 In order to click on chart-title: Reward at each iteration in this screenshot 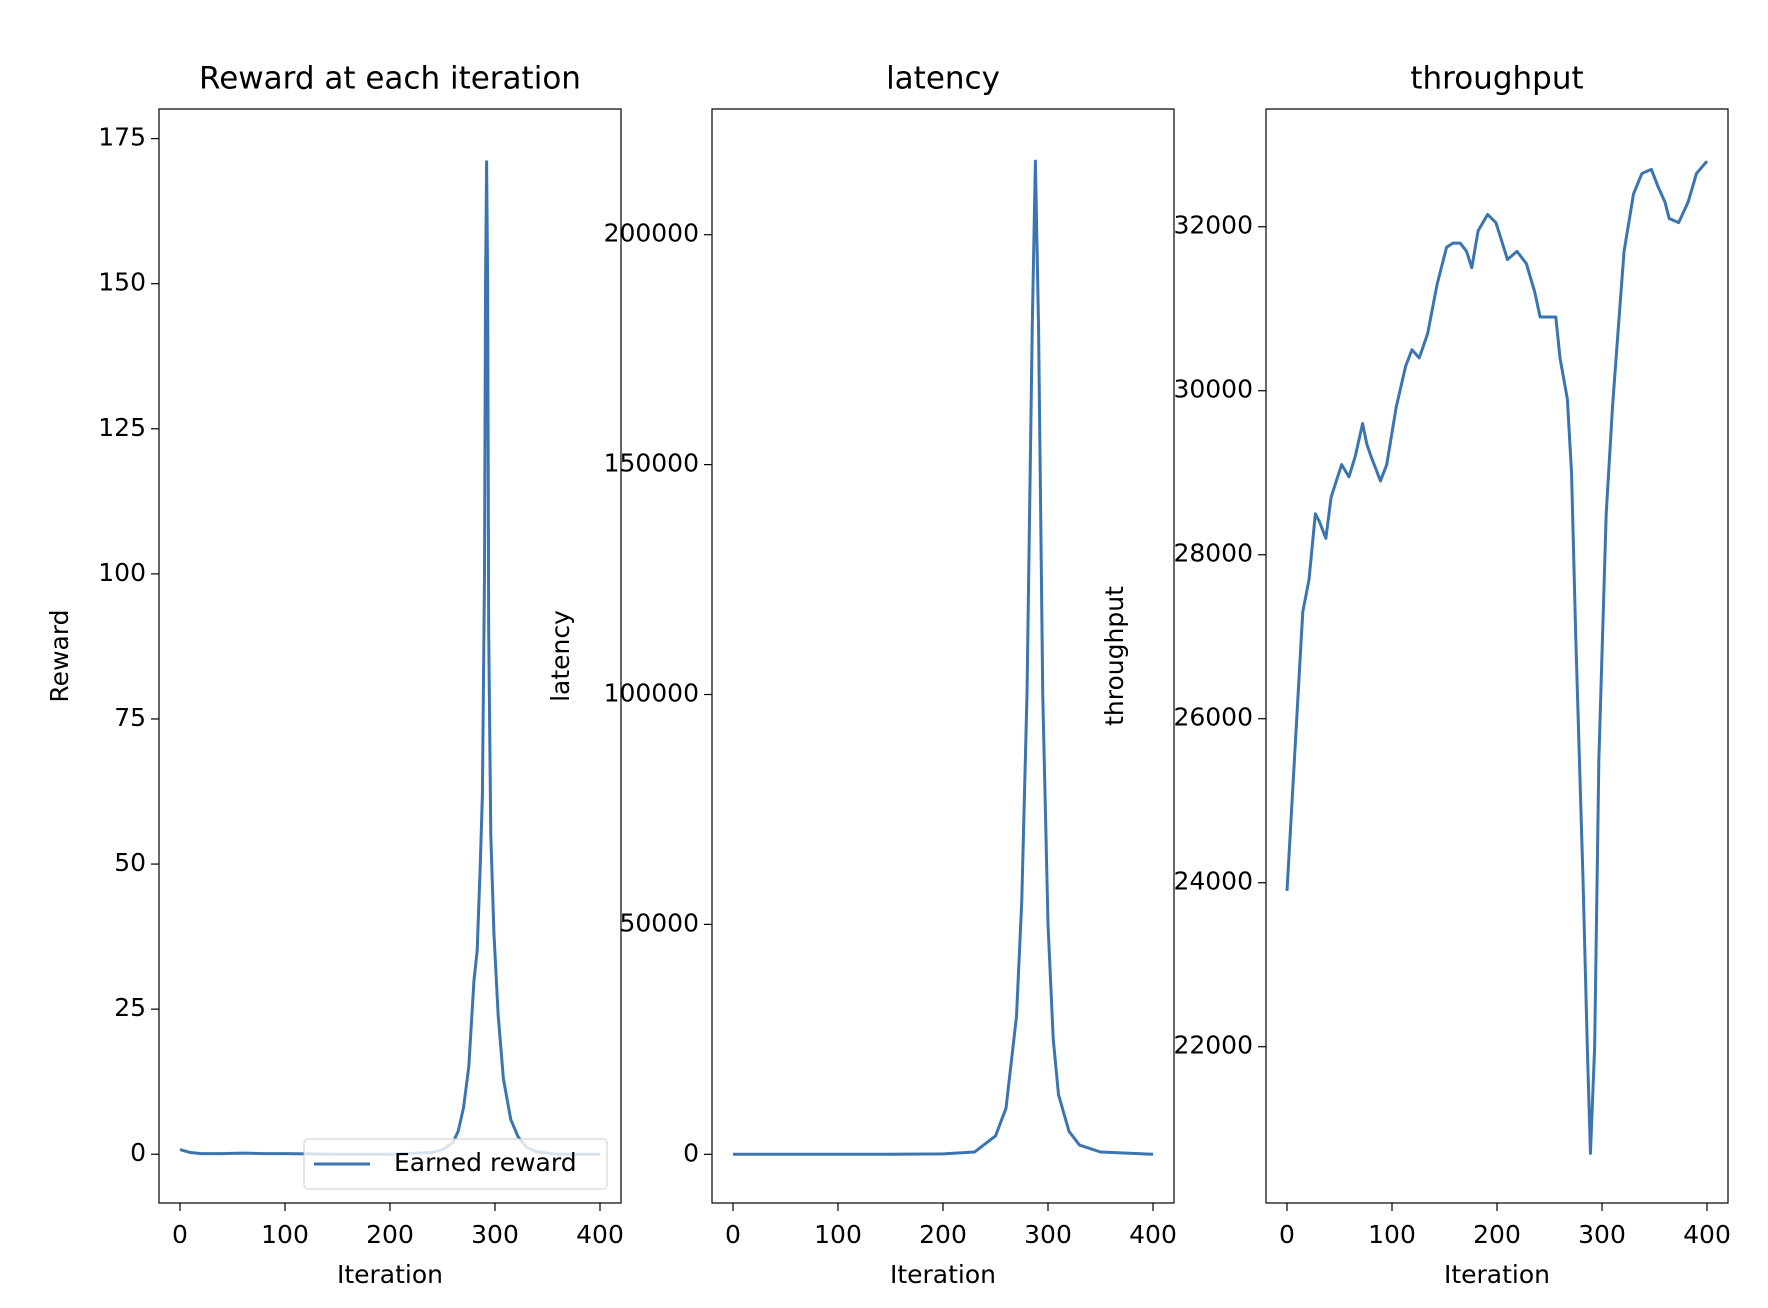, I will do `click(390, 79)`.